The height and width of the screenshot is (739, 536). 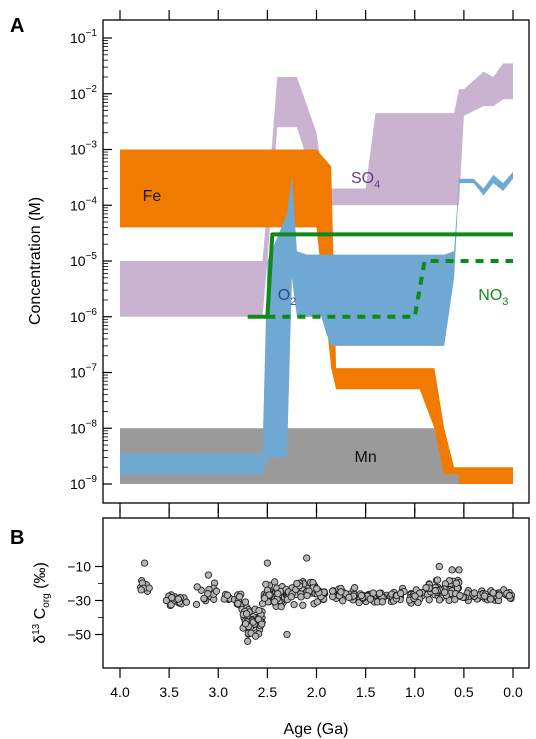 I want to click on y-tick-label-a: 10⁻¹, so click(x=83, y=37).